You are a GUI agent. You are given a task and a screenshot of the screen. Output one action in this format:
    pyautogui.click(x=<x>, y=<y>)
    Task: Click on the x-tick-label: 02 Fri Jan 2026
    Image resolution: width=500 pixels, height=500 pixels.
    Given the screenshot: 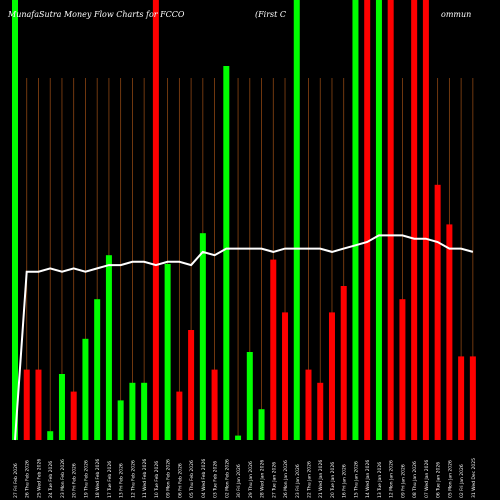 What is the action you would take?
    pyautogui.click(x=462, y=481)
    